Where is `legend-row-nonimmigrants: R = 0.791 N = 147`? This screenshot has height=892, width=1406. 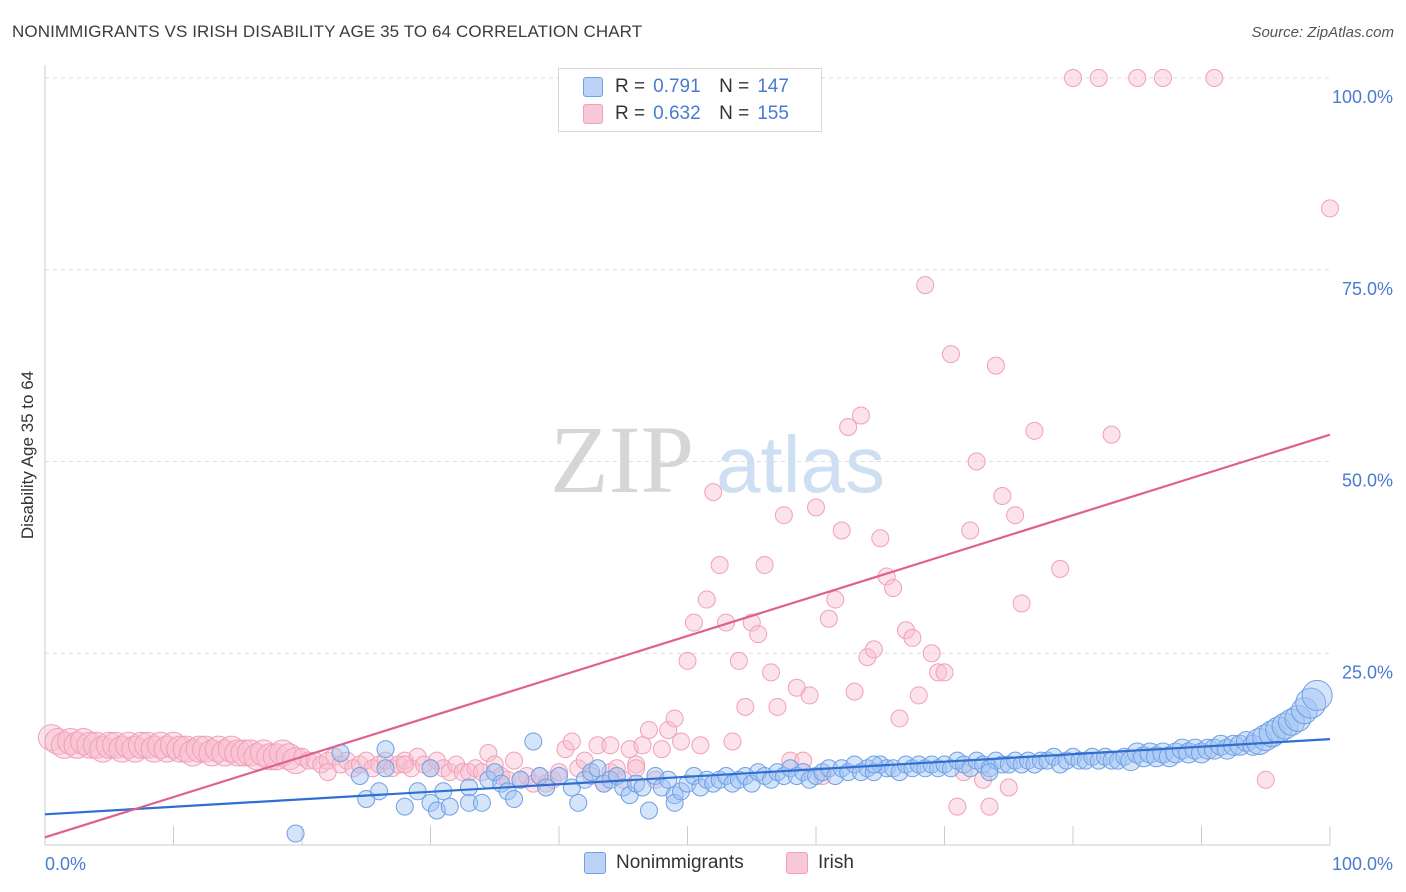 legend-row-nonimmigrants: R = 0.791 N = 147 is located at coordinates (686, 87).